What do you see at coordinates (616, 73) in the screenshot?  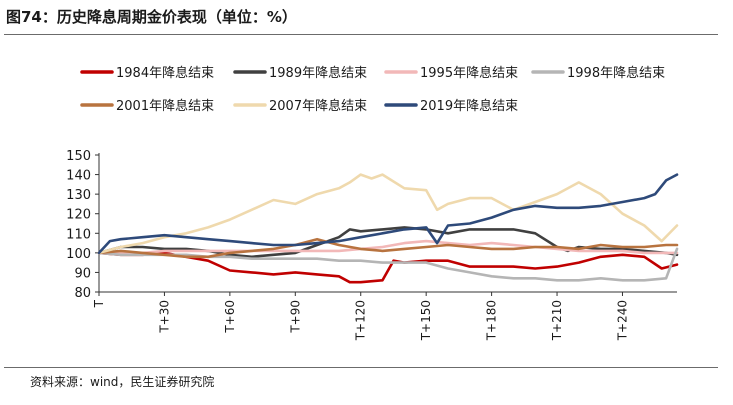 I see `legend-label-4: 1998年降息结束` at bounding box center [616, 73].